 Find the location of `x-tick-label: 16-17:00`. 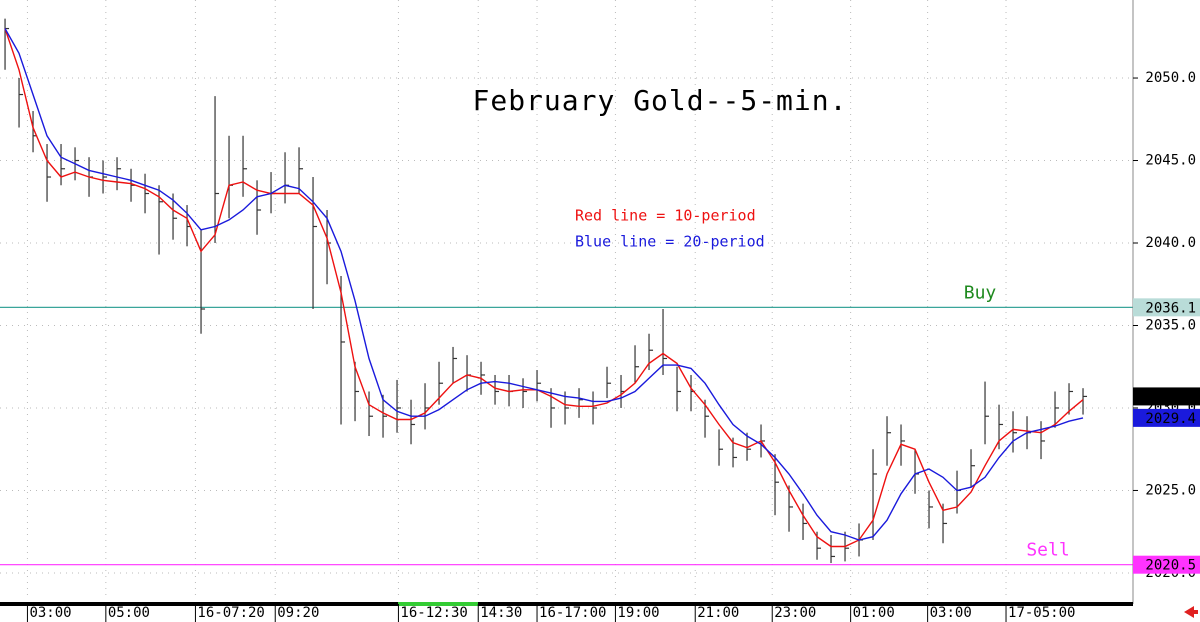

x-tick-label: 16-17:00 is located at coordinates (572, 613).